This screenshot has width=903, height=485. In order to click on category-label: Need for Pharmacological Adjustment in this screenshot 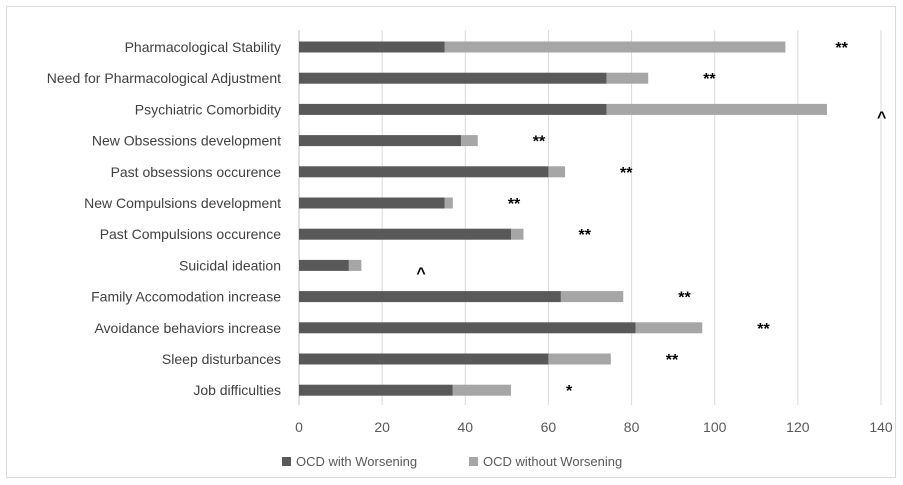, I will do `click(164, 78)`.